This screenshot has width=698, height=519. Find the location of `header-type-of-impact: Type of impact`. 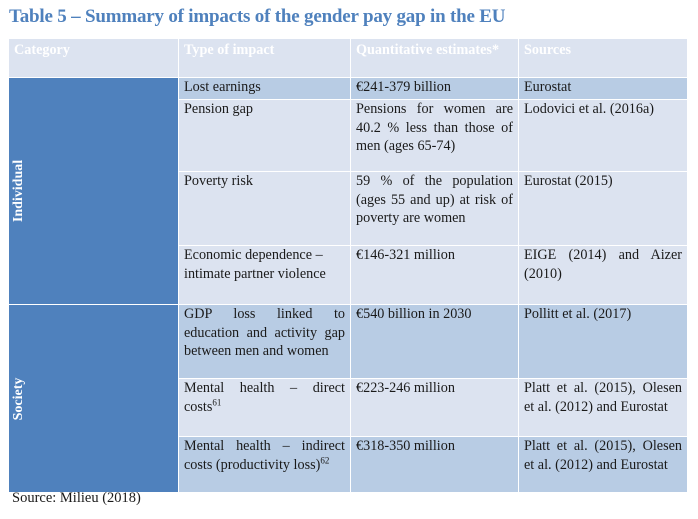

header-type-of-impact: Type of impact is located at coordinates (264, 58).